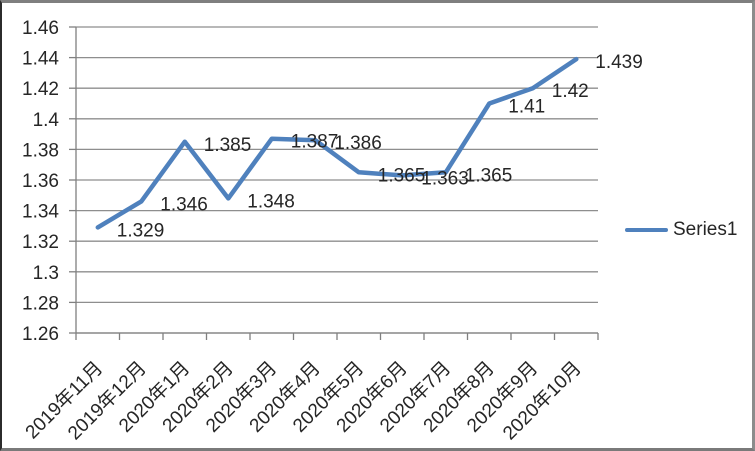 The image size is (755, 451). I want to click on data-label: 1.386, so click(358, 143).